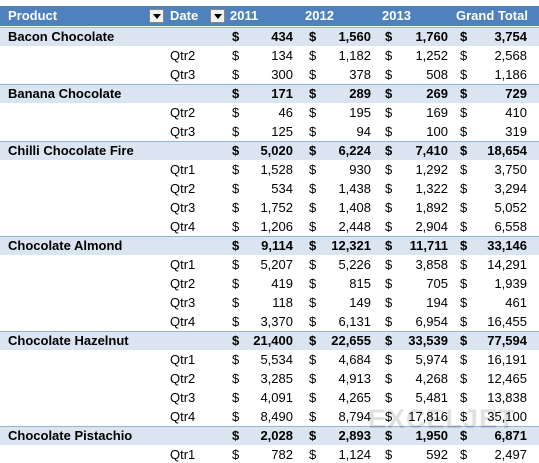 Image resolution: width=539 pixels, height=463 pixels. I want to click on cell-value: 169, so click(437, 112).